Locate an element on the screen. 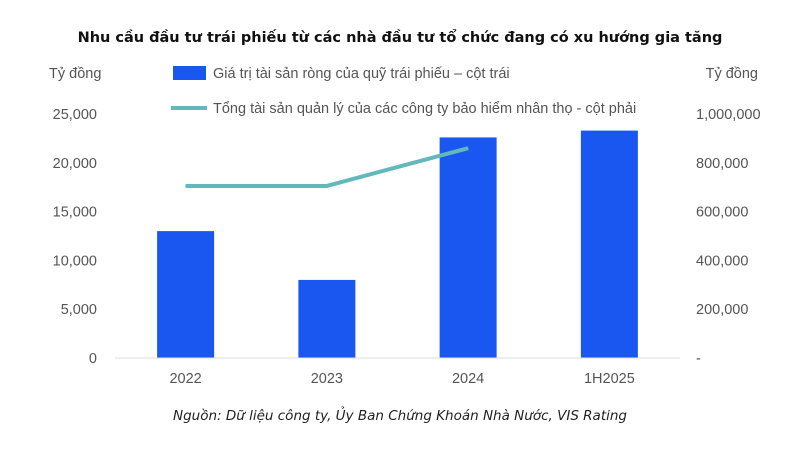 The height and width of the screenshot is (450, 800). left-tick-label: 10,000 is located at coordinates (75, 261).